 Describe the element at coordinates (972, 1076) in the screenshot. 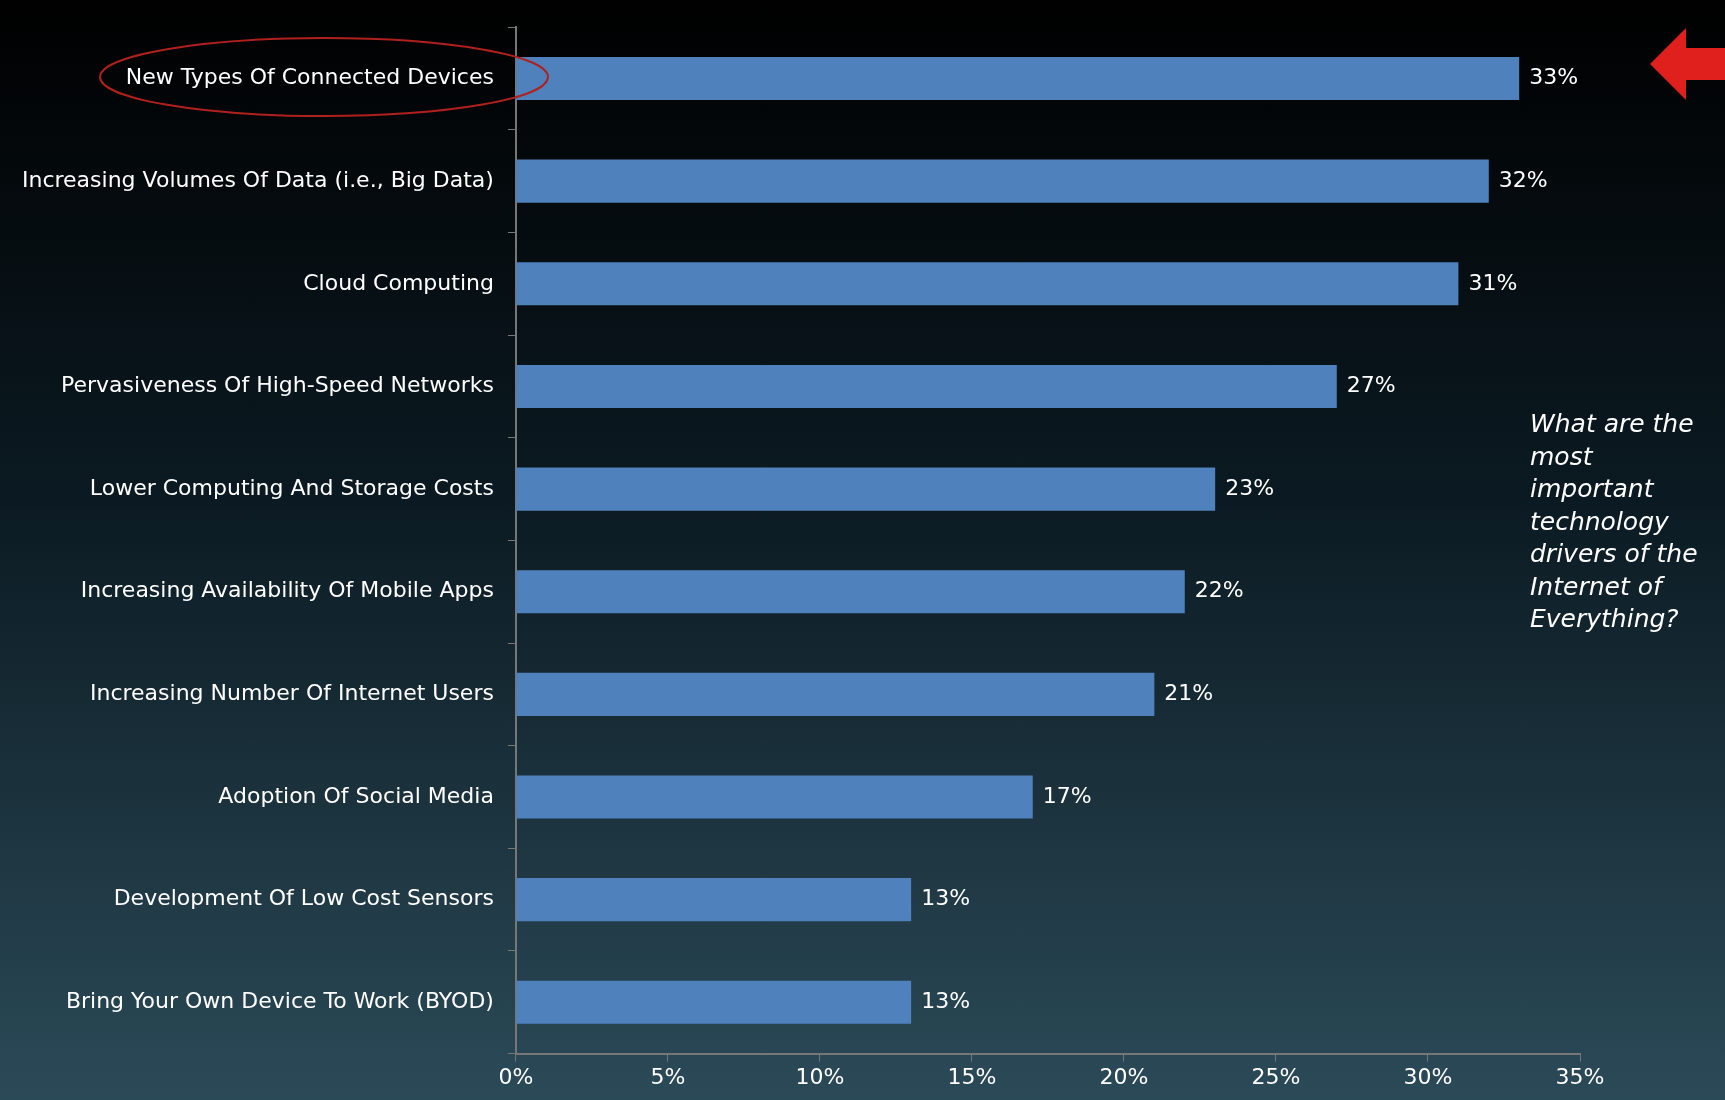

I see `x-tick-label: 15%` at that location.